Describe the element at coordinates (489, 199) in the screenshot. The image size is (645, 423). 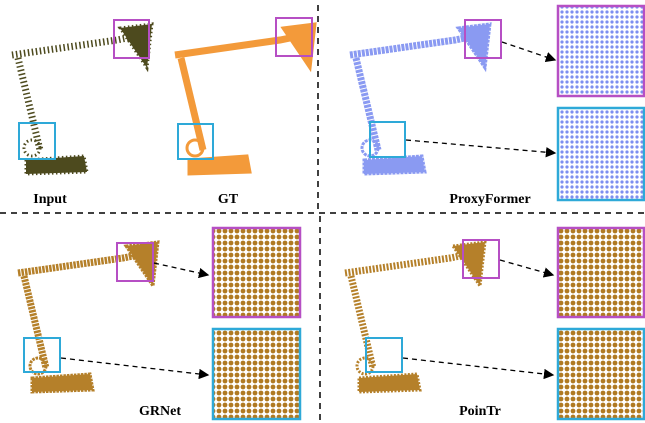
I see `method-label: ProxyFormer` at that location.